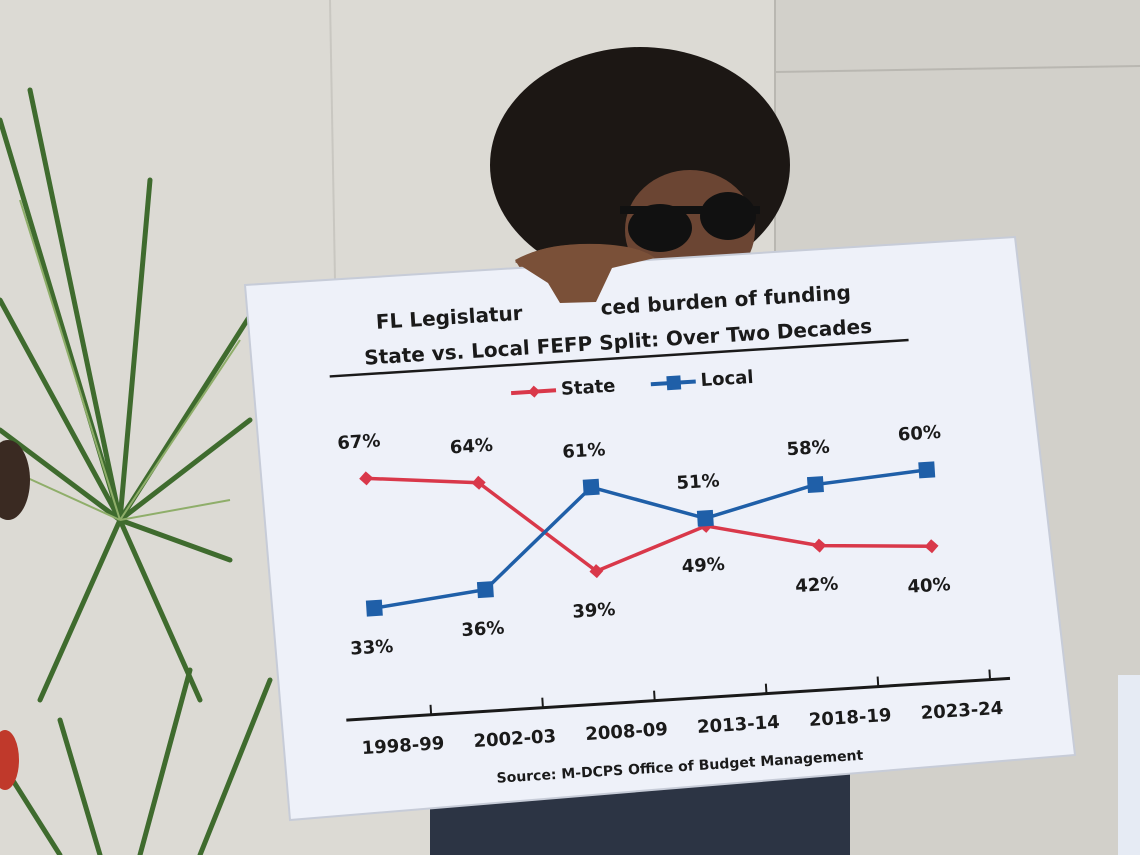 This screenshot has width=1140, height=855. What do you see at coordinates (703, 566) in the screenshot?
I see `data-label: 49%` at bounding box center [703, 566].